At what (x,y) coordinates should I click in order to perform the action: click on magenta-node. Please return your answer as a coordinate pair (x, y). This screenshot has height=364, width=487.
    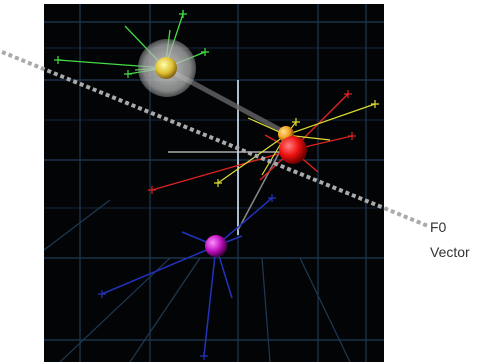
    Looking at the image, I should click on (216, 246).